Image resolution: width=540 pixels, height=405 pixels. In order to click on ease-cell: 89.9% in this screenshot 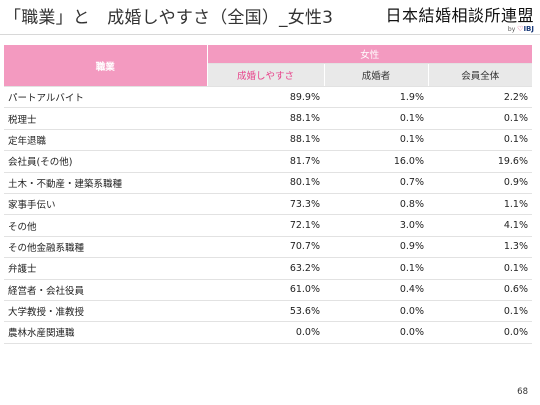, I will do `click(265, 97)`.